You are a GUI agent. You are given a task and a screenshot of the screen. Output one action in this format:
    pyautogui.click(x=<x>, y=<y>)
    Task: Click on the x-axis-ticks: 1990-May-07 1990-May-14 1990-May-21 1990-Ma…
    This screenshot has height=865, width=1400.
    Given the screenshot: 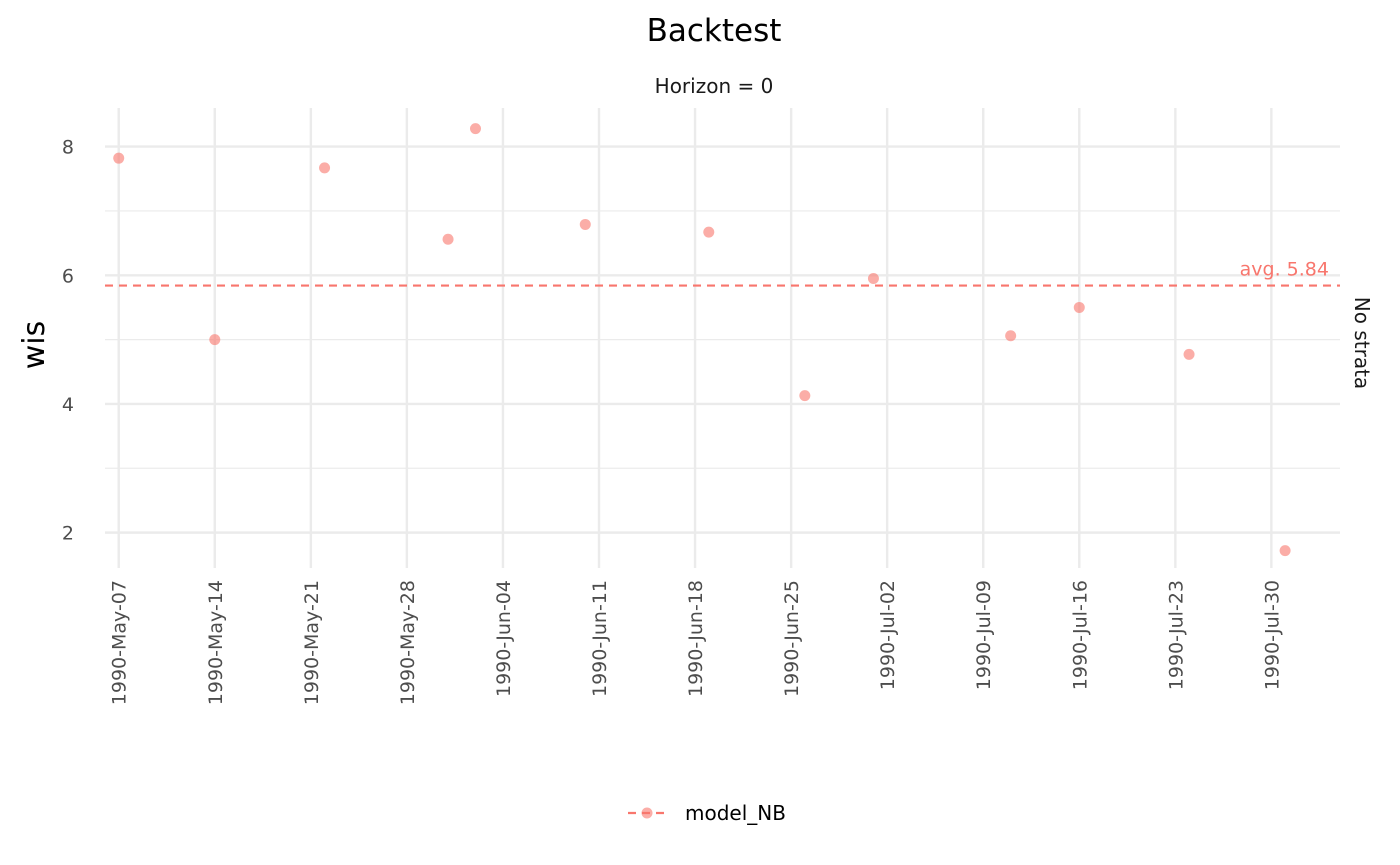 What is the action you would take?
    pyautogui.click(x=696, y=642)
    